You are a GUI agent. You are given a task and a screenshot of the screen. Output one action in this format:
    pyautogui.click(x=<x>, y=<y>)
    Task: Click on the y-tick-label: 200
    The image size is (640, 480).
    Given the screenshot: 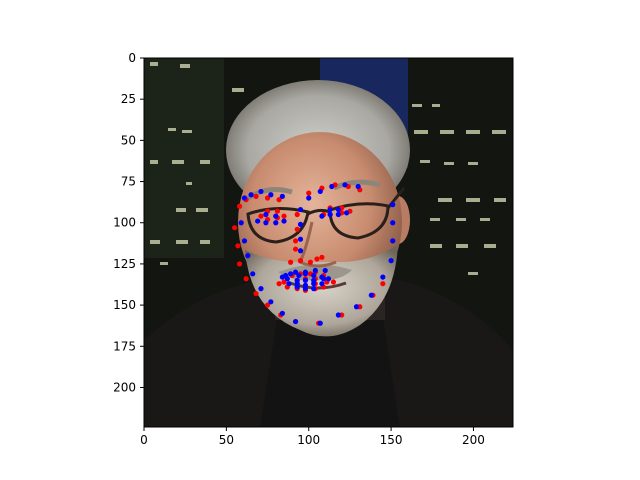 What is the action you would take?
    pyautogui.click(x=124, y=387)
    